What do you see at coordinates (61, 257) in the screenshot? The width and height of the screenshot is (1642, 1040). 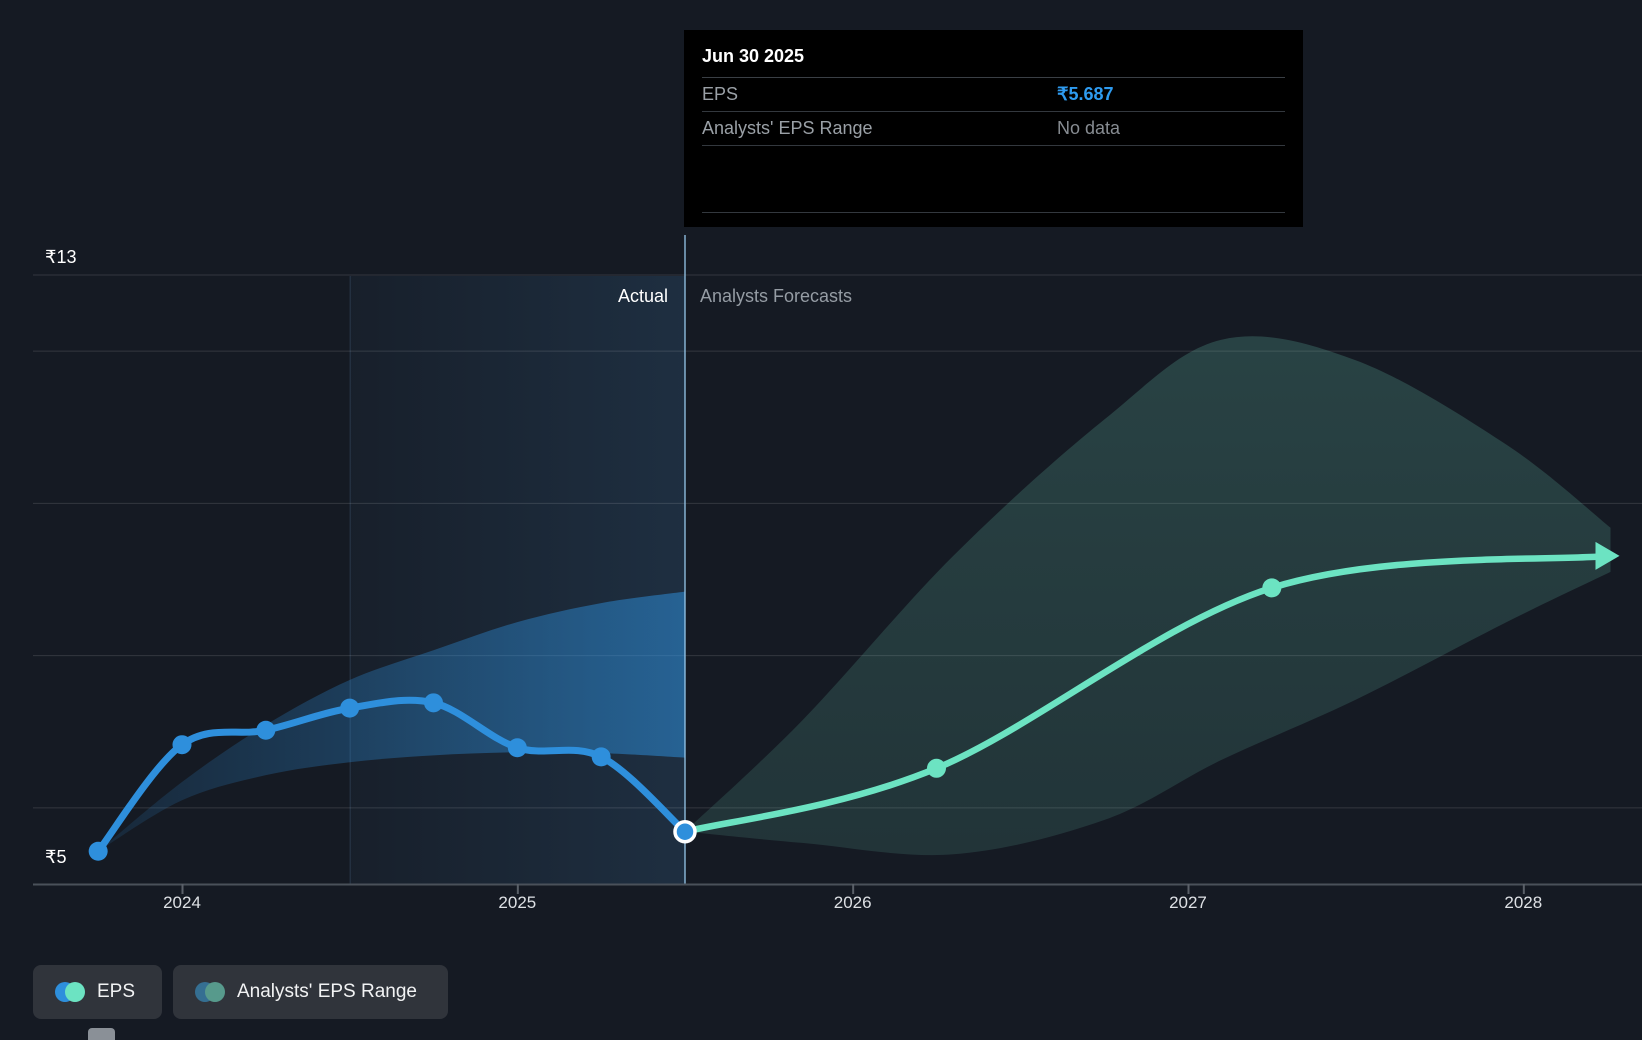 I see `y-axis-max-label: ₹13` at bounding box center [61, 257].